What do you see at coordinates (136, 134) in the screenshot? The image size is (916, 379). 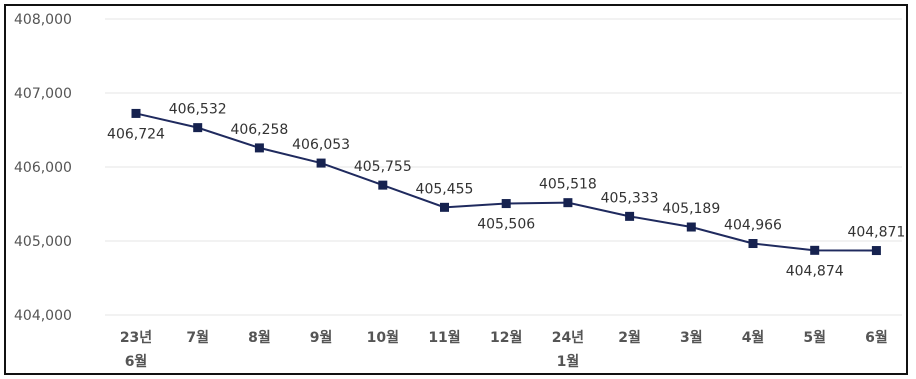 I see `data-label: 406,724` at bounding box center [136, 134].